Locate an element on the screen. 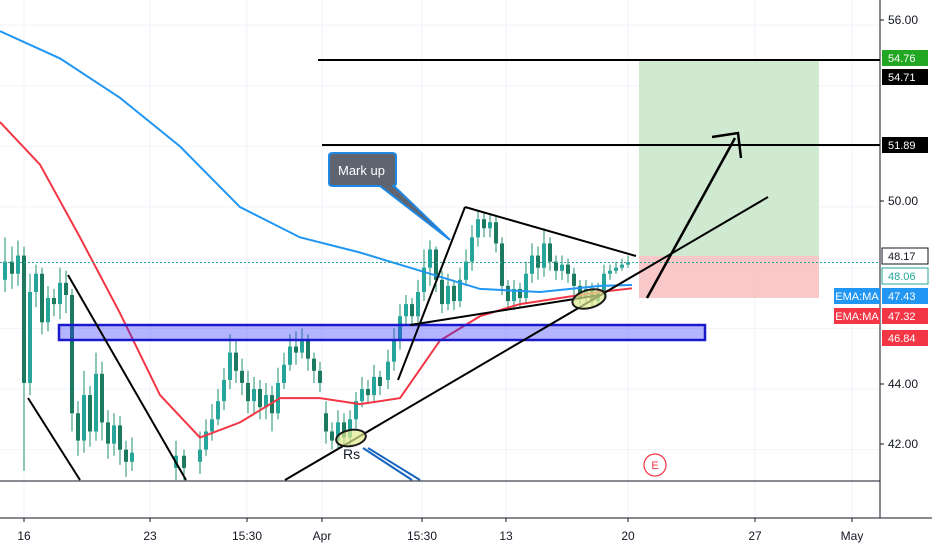  breakout-arrow-head is located at coordinates (727, 145).